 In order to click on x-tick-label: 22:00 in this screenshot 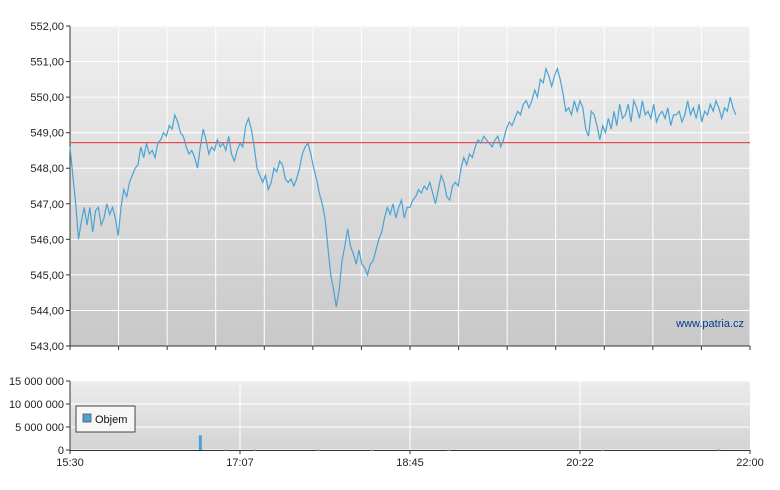, I will do `click(750, 463)`.